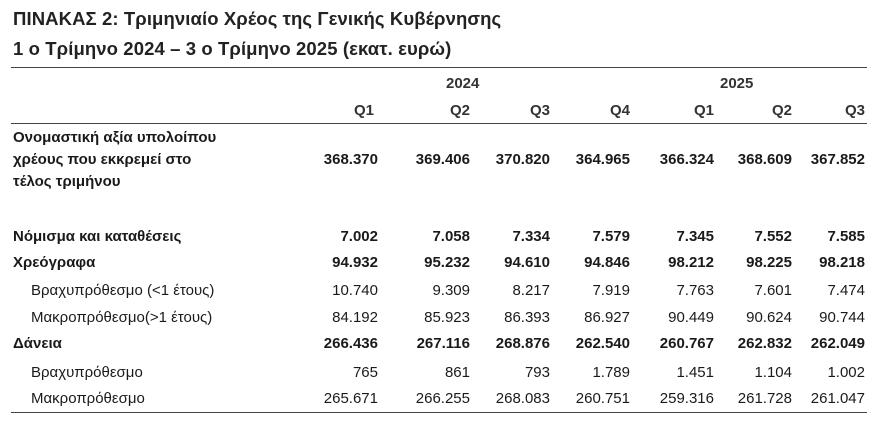 The width and height of the screenshot is (880, 422). What do you see at coordinates (531, 290) in the screenshot?
I see `table-cell: 8.217` at bounding box center [531, 290].